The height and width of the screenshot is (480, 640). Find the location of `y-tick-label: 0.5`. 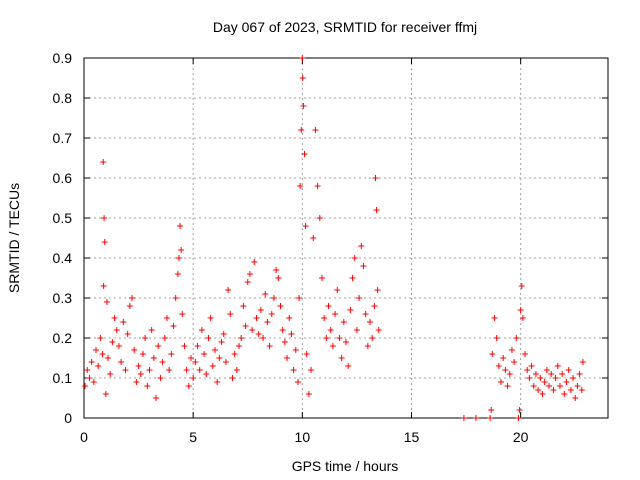

y-tick-label: 0.5 is located at coordinates (63, 218).